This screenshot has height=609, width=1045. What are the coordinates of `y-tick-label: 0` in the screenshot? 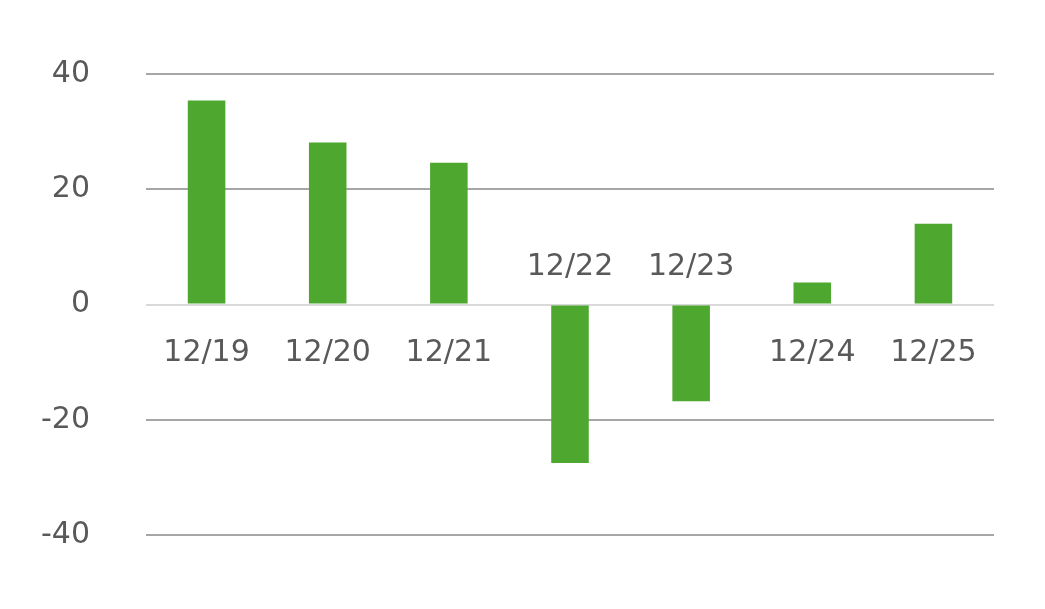 It's located at (80, 302).